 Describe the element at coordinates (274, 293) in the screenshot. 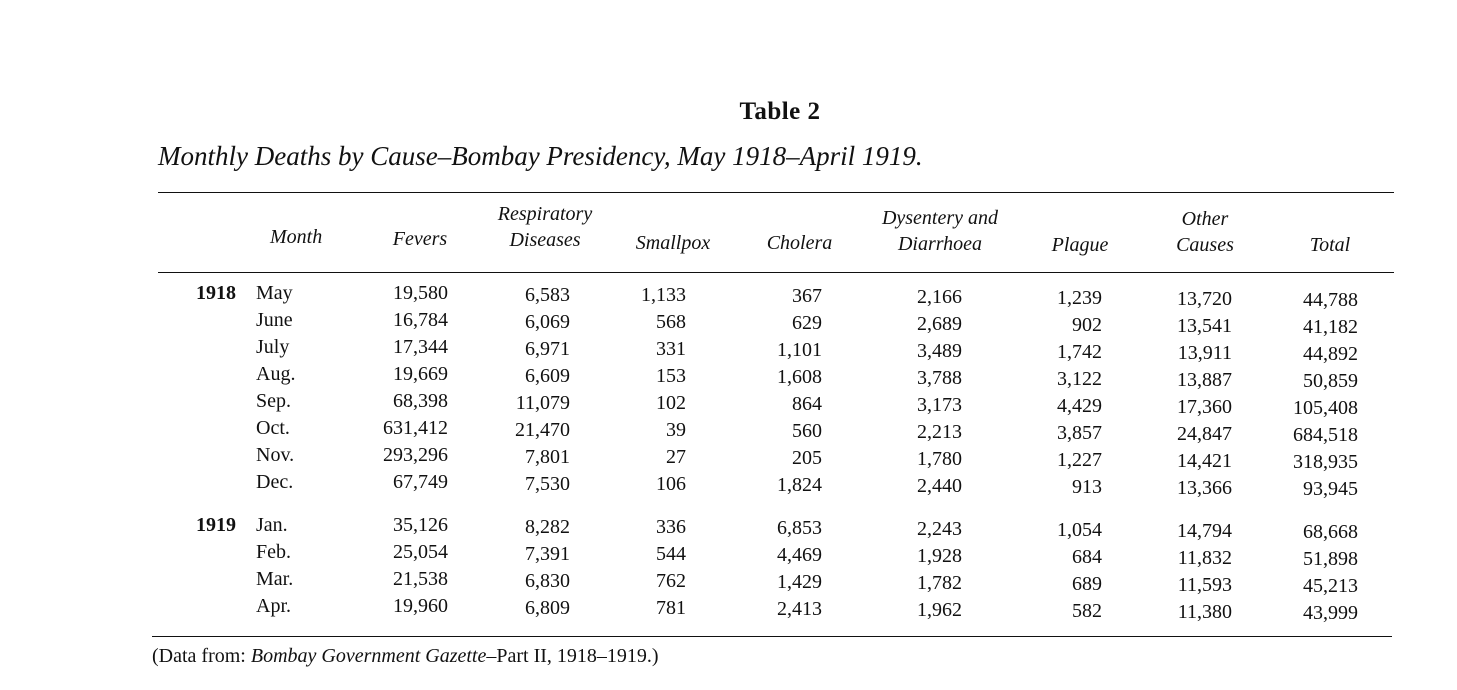

I see `cell-month: May` at that location.